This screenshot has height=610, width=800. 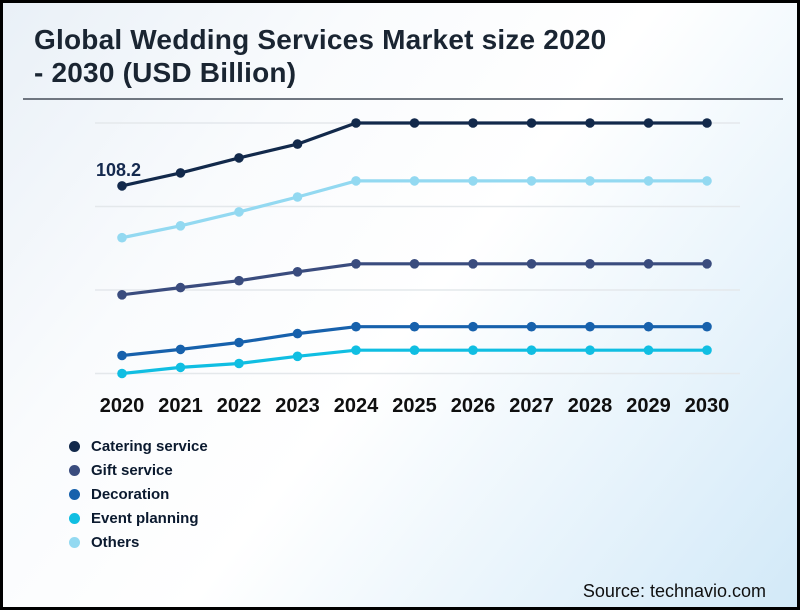 What do you see at coordinates (122, 295) in the screenshot?
I see `data-point-gift-service-2020` at bounding box center [122, 295].